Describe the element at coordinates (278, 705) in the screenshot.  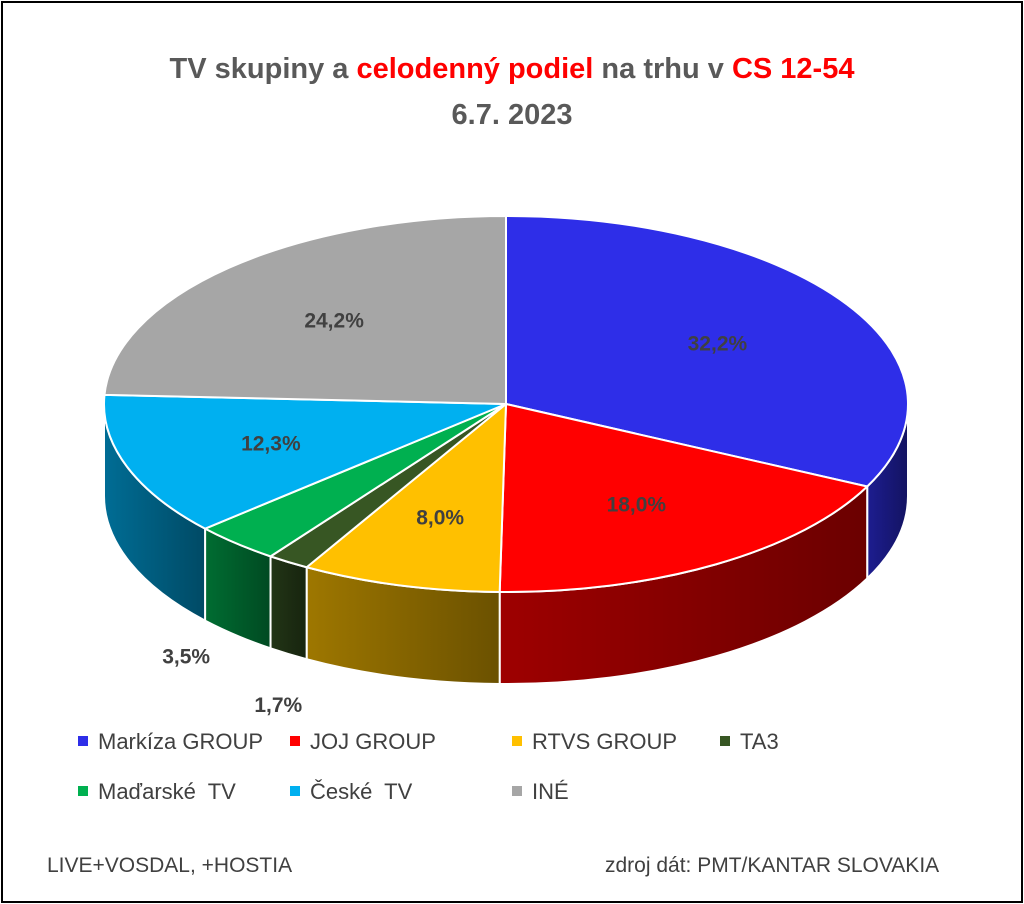
I see `data-label-3: 1,7%` at that location.